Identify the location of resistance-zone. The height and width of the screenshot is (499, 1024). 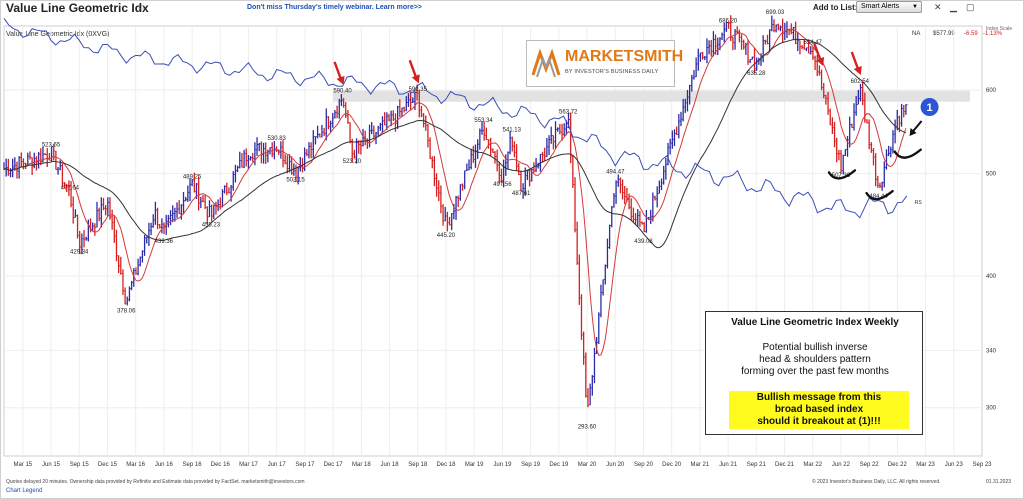
(651, 96).